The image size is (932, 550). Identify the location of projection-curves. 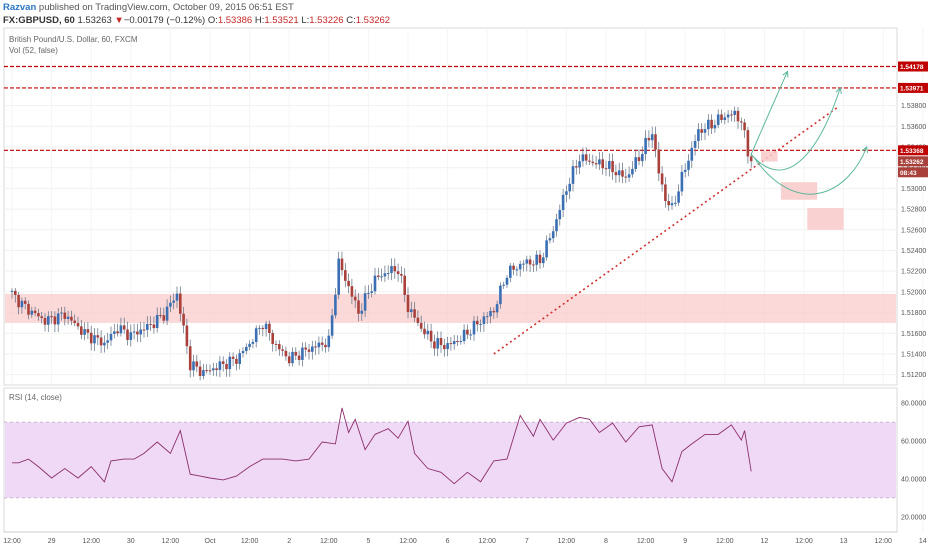
(809, 132).